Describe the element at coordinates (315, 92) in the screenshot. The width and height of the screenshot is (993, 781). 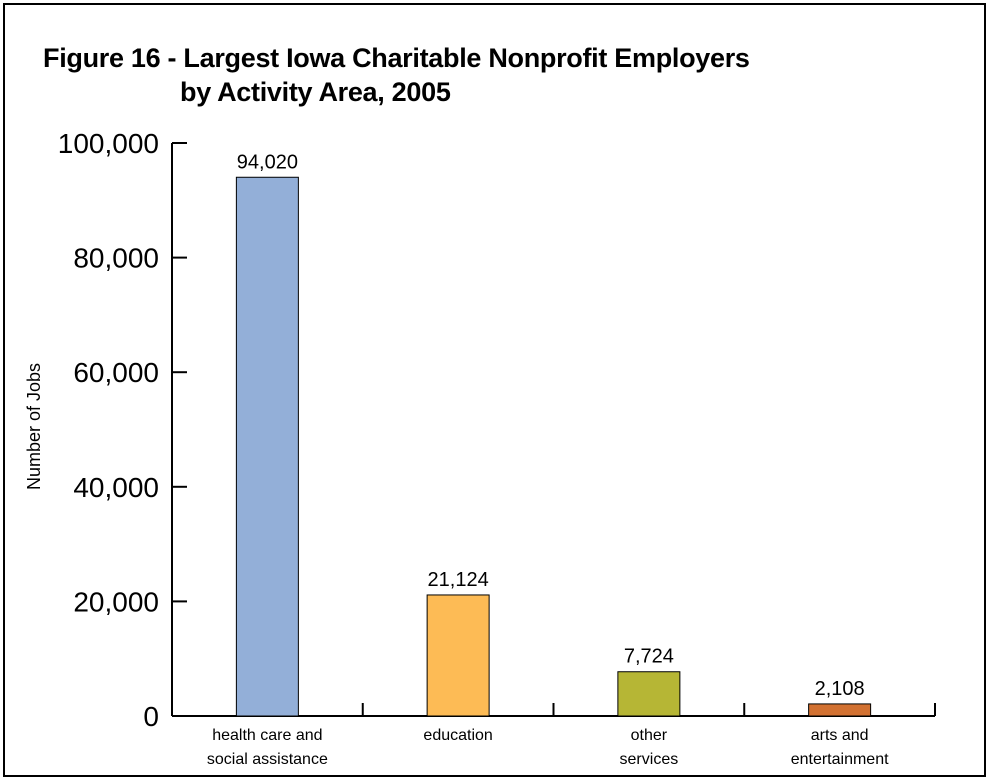
I see `chart-title-line2: by Activity Area, 2005` at that location.